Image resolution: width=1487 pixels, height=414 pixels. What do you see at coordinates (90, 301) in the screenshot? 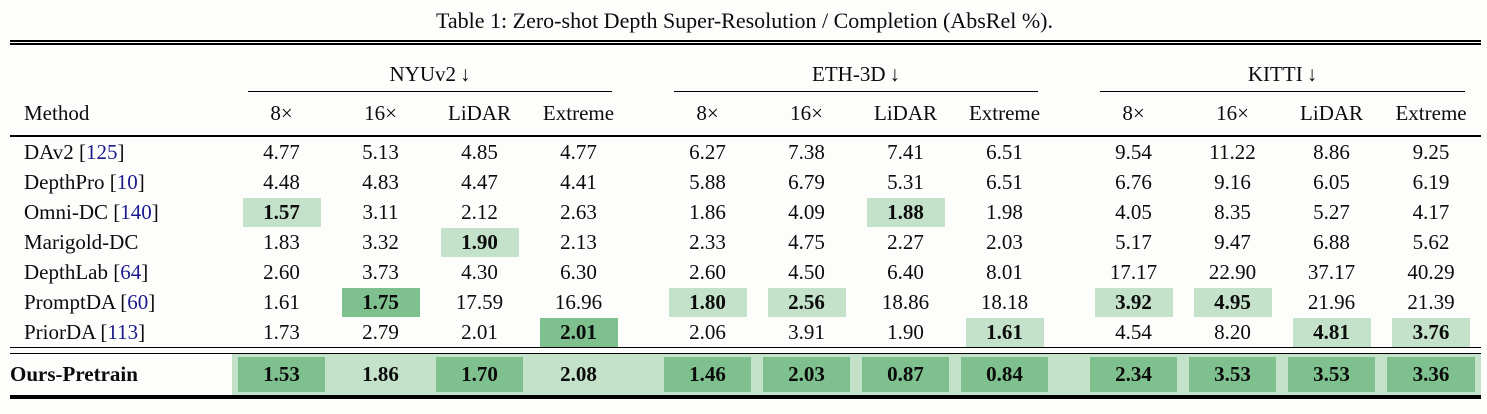
I see `method-name: PromptDA [60]` at bounding box center [90, 301].